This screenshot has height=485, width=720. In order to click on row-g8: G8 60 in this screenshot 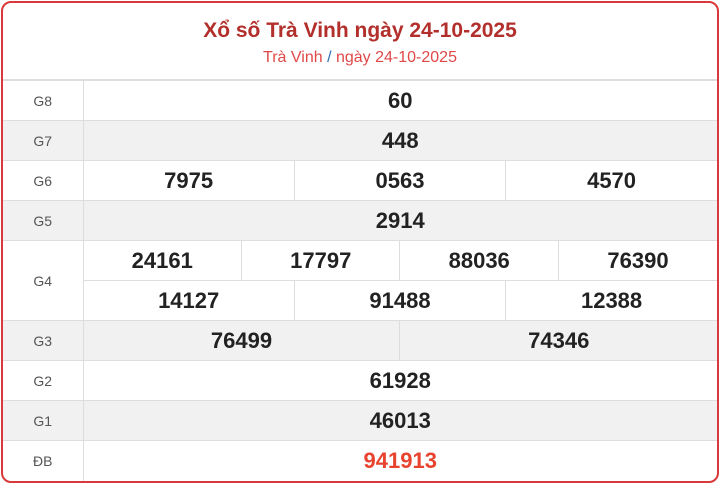, I will do `click(360, 100)`.